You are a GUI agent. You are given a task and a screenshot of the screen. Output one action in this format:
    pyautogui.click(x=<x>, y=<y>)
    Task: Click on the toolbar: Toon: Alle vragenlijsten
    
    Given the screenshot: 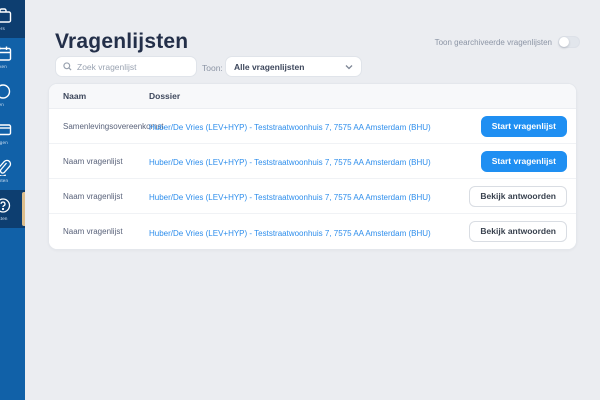 What is the action you would take?
    pyautogui.click(x=317, y=67)
    